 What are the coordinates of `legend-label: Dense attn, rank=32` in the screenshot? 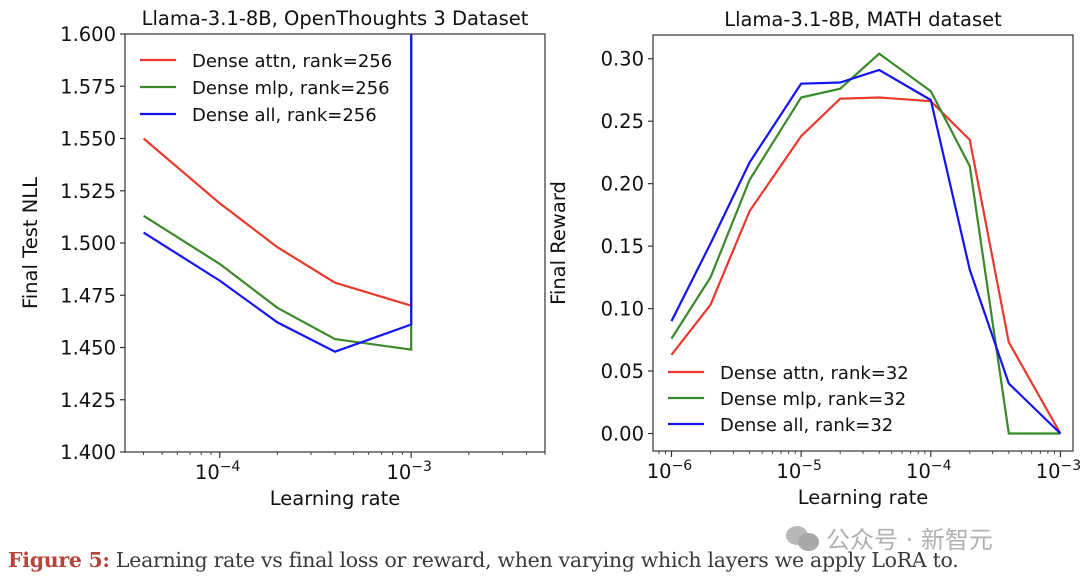 It's located at (814, 373).